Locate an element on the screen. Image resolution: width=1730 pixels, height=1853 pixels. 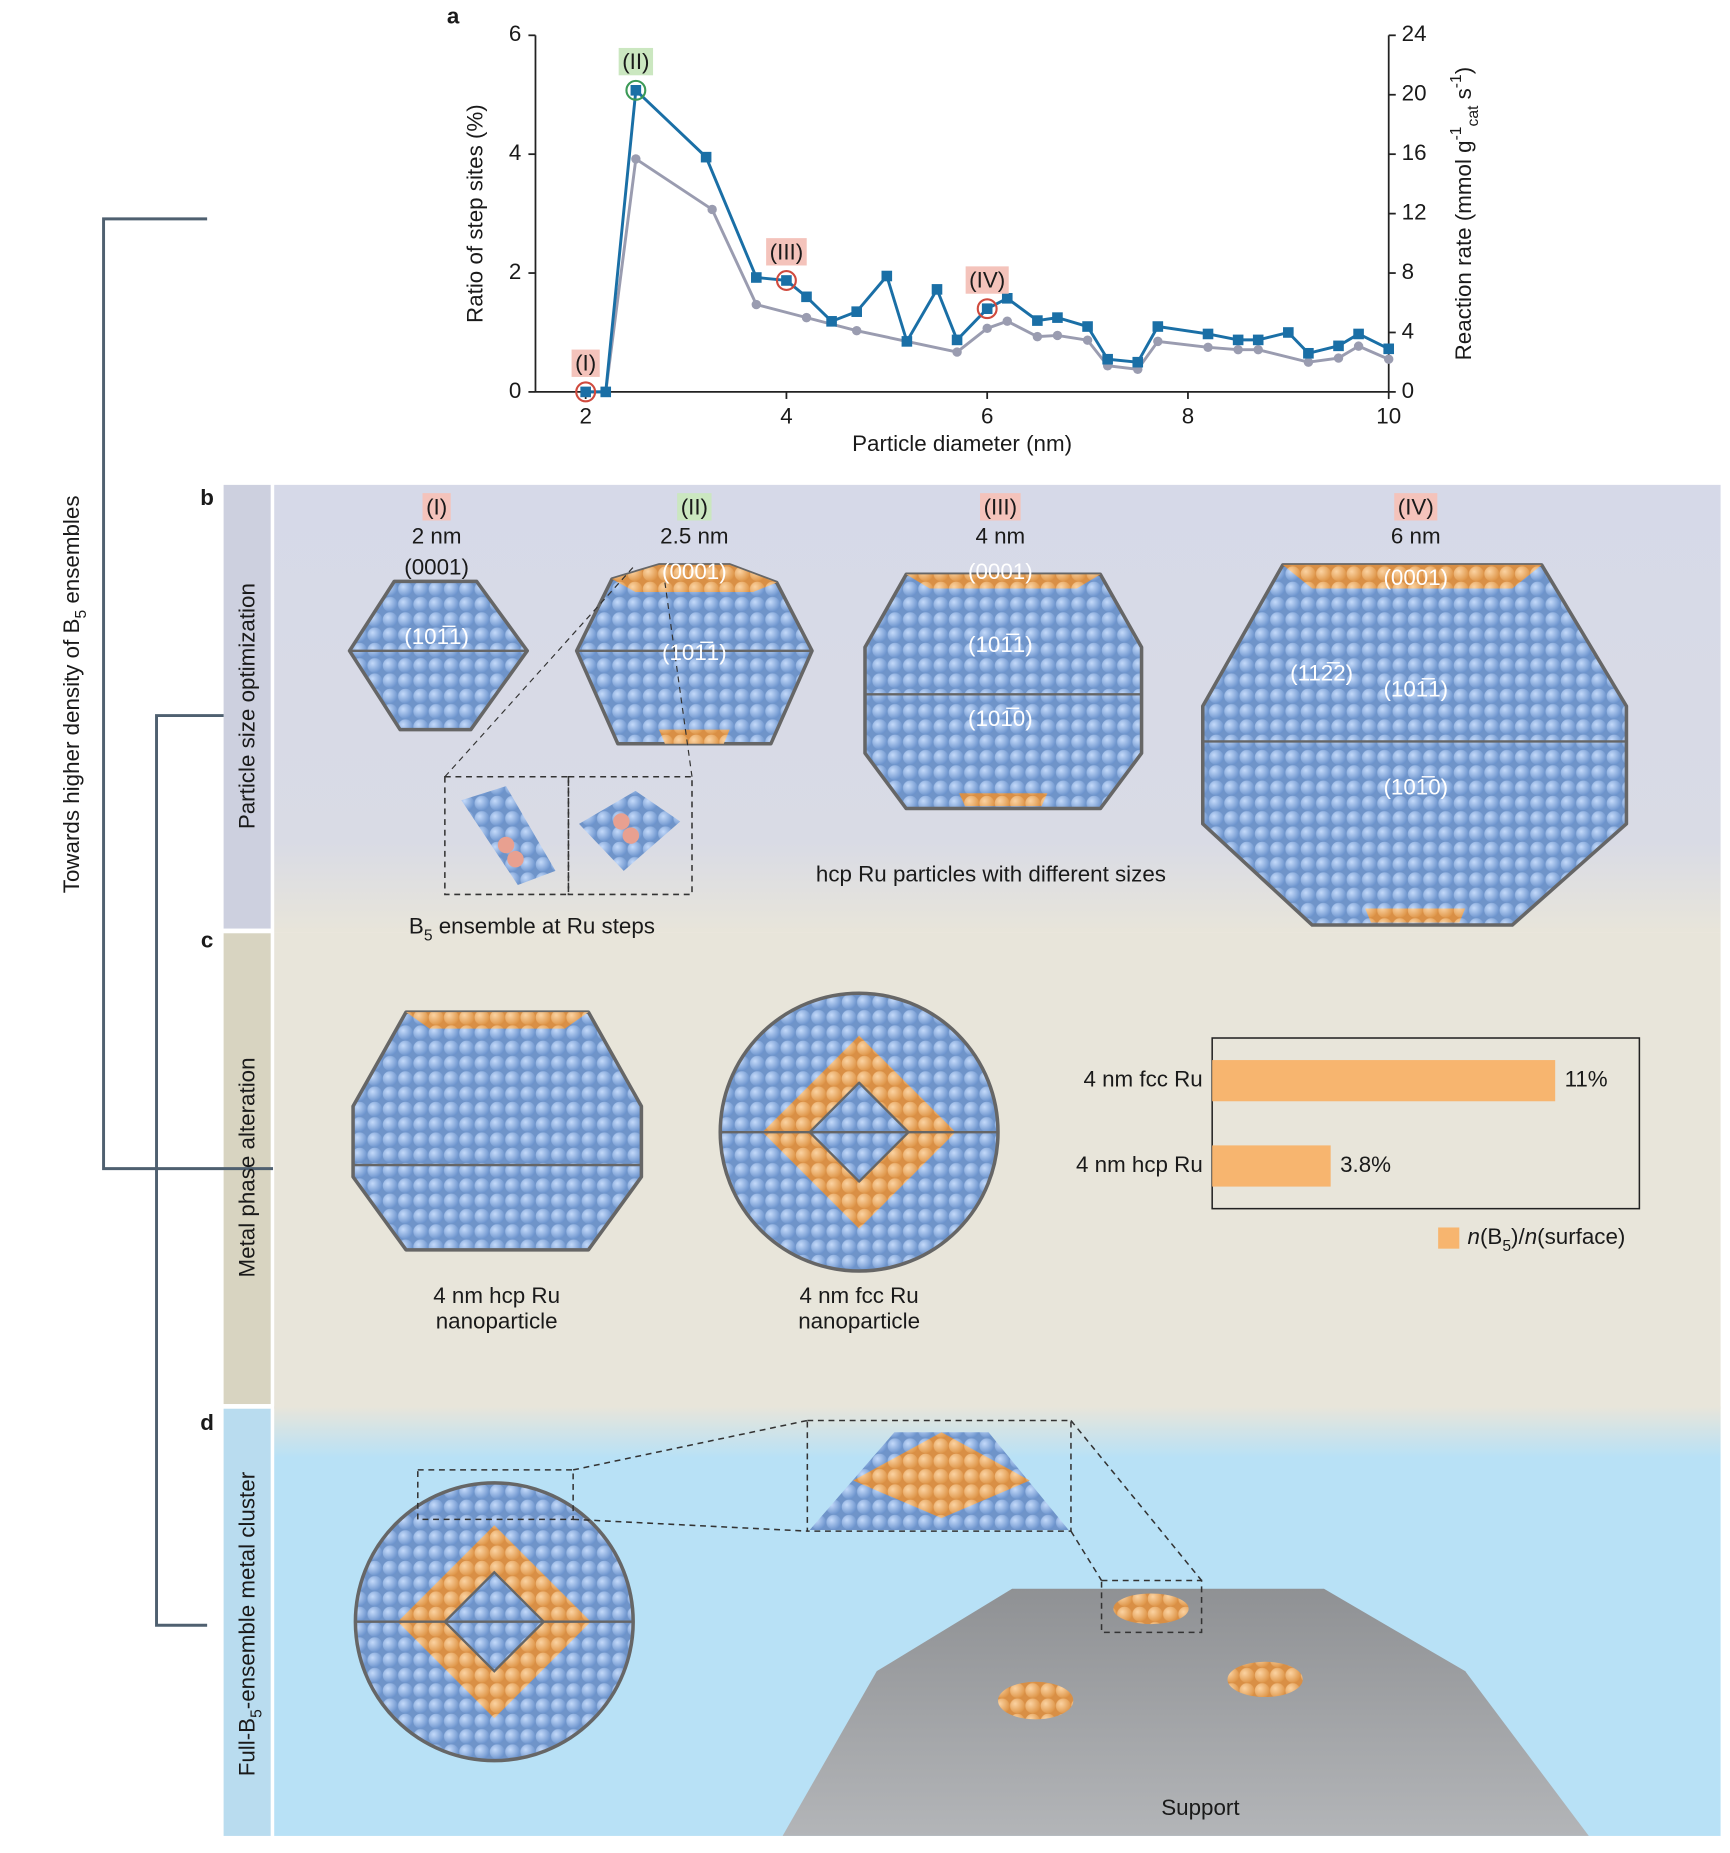
y2-axis-label-part: Reaction rate (mmol g is located at coordinates (1463, 250).